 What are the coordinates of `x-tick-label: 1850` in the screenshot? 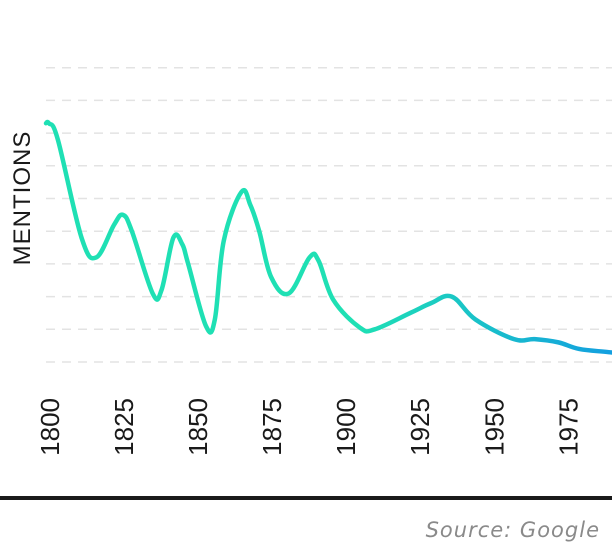 It's located at (198, 427).